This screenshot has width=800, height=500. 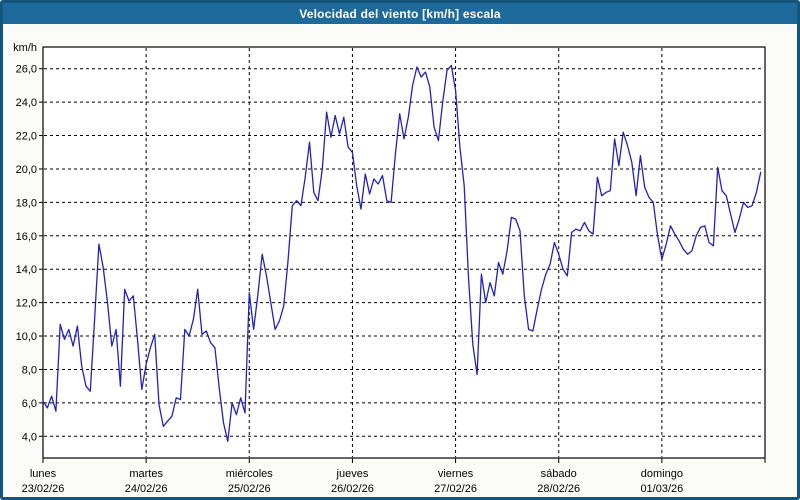 What do you see at coordinates (352, 474) in the screenshot?
I see `day-label: jueves` at bounding box center [352, 474].